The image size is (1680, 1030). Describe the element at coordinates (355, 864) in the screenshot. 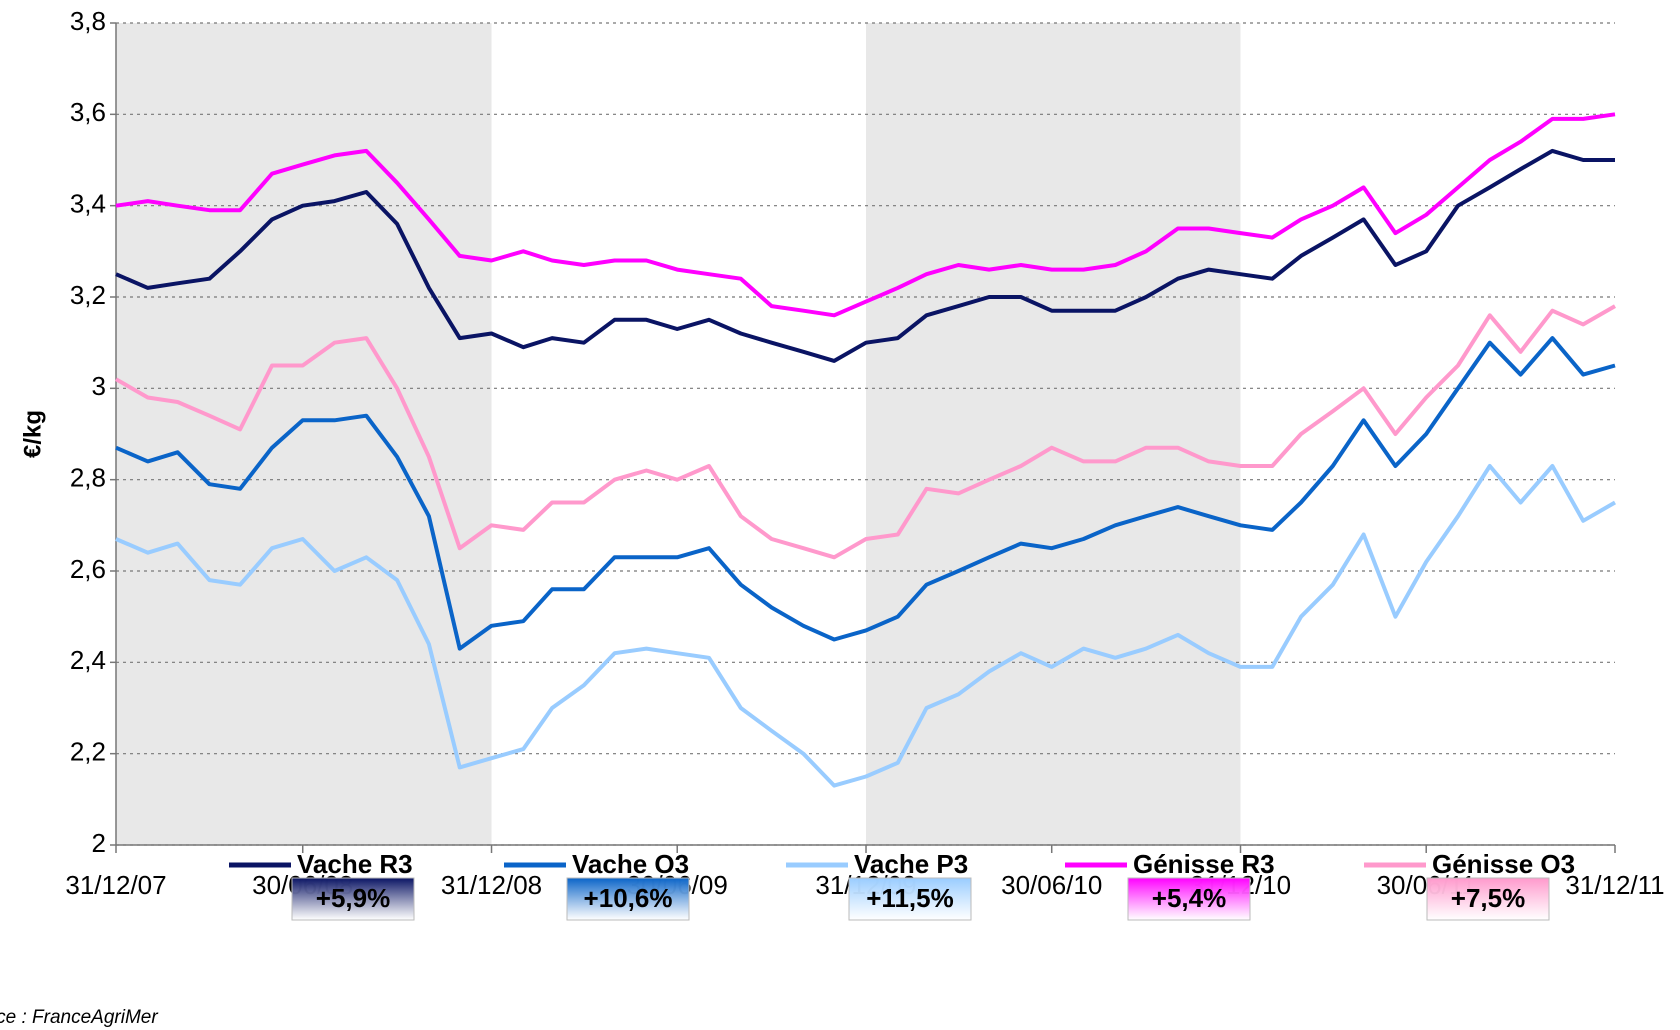

I see `legend-label: Vache R3` at that location.